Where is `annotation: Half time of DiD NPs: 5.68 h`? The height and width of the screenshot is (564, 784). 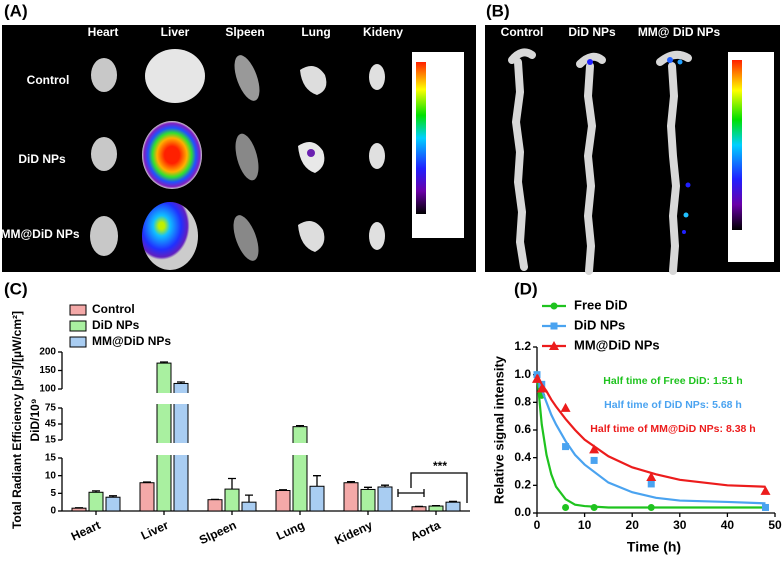
annotation: Half time of DiD NPs: 5.68 h is located at coordinates (673, 405).